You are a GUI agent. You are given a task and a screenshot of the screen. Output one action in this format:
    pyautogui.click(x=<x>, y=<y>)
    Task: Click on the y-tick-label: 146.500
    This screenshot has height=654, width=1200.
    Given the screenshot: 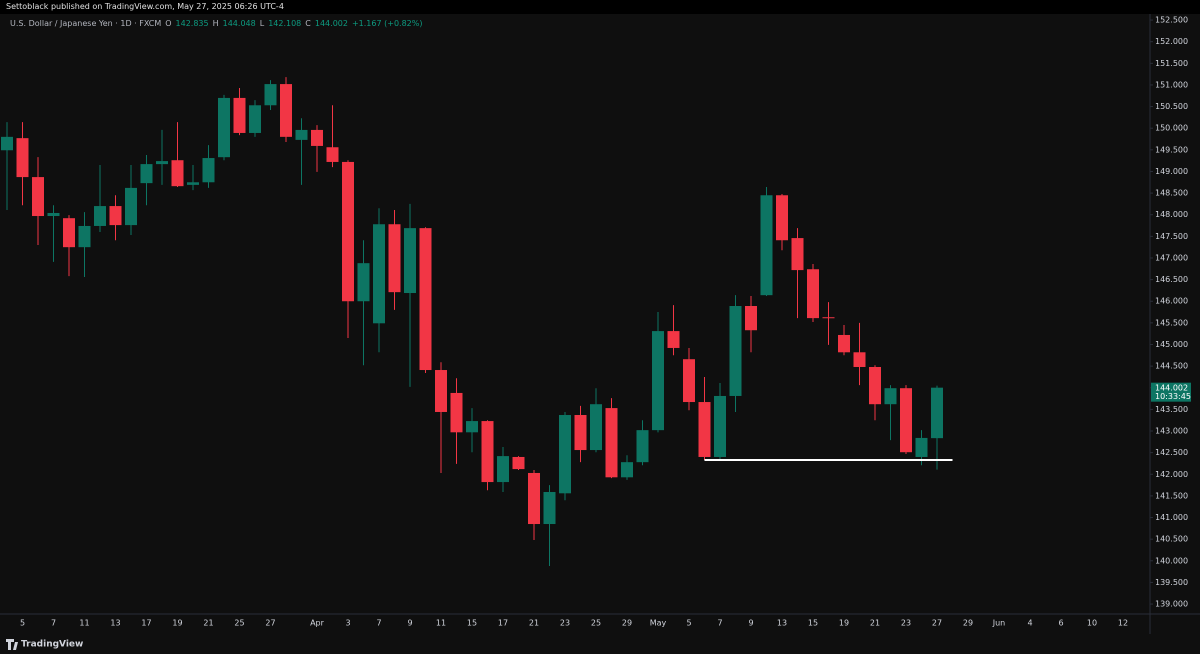 What is the action you would take?
    pyautogui.click(x=1171, y=279)
    